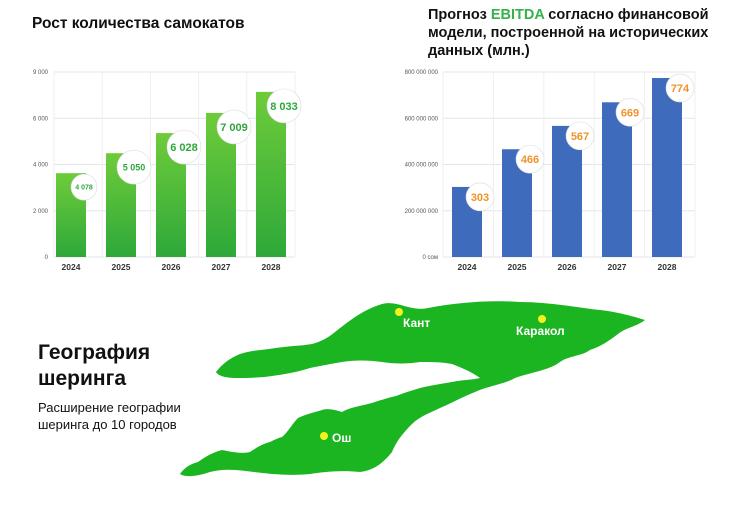 This screenshot has width=750, height=515. Describe the element at coordinates (41, 119) in the screenshot. I see `y-tick-label: 6 000` at that location.